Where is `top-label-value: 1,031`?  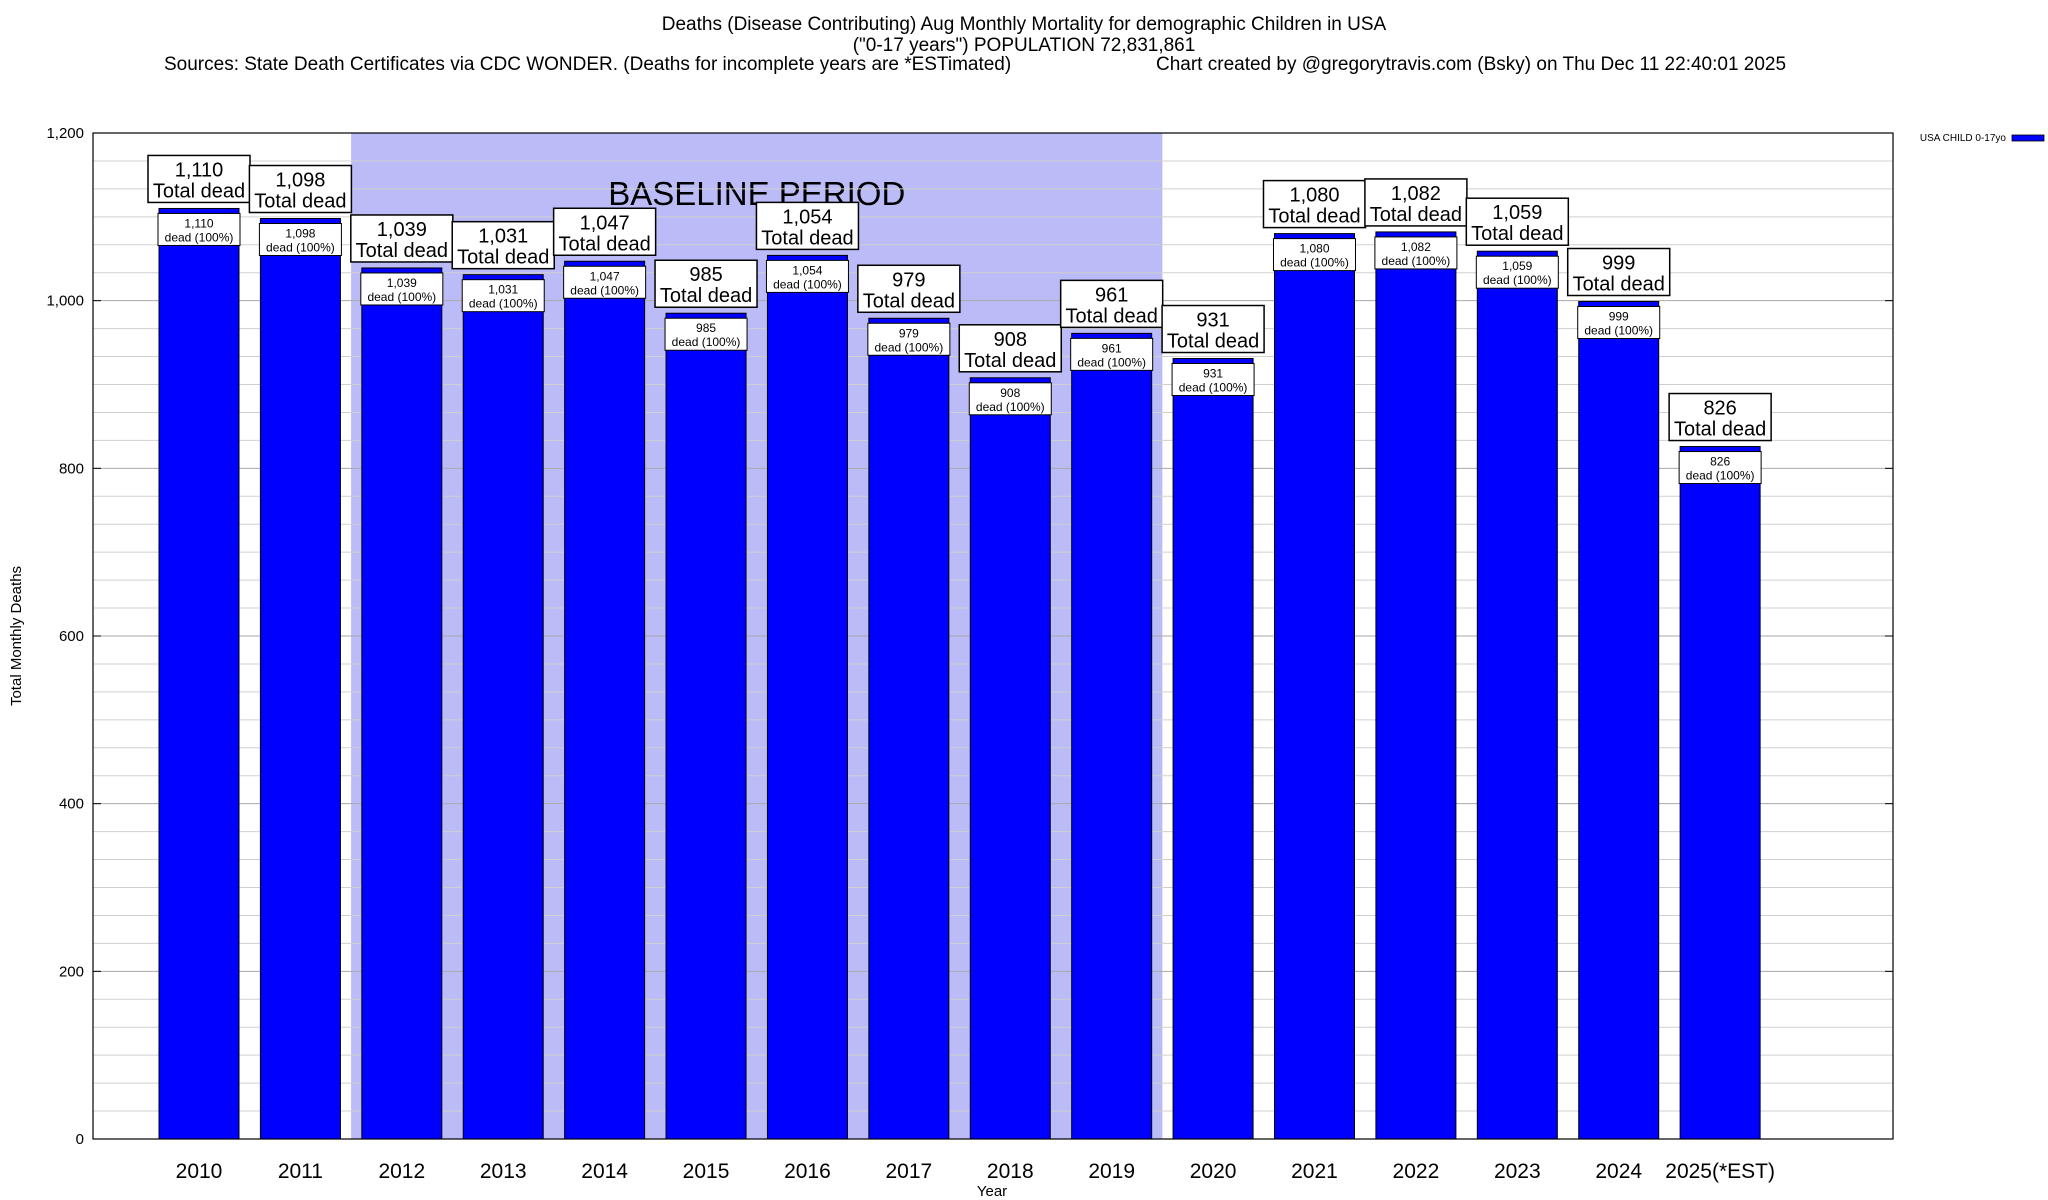
top-label-value: 1,031 is located at coordinates (503, 237).